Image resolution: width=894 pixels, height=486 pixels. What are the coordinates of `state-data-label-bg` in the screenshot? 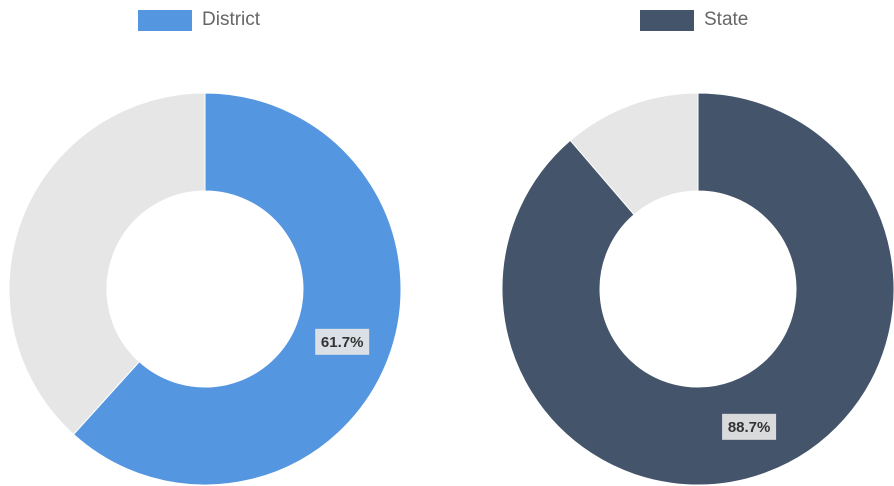 It's located at (749, 426).